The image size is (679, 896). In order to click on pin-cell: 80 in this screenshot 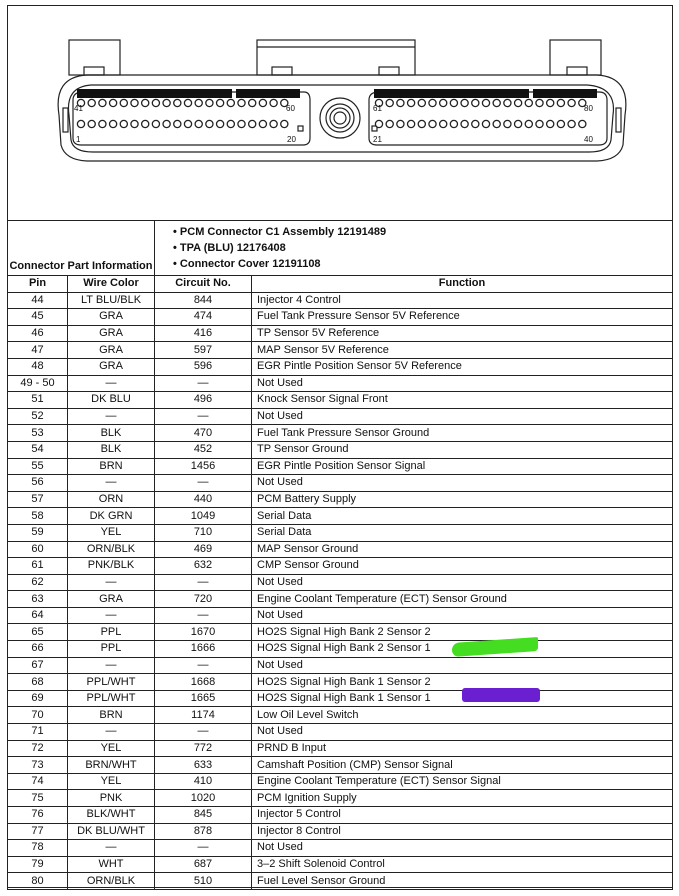, I will do `click(37, 881)`.